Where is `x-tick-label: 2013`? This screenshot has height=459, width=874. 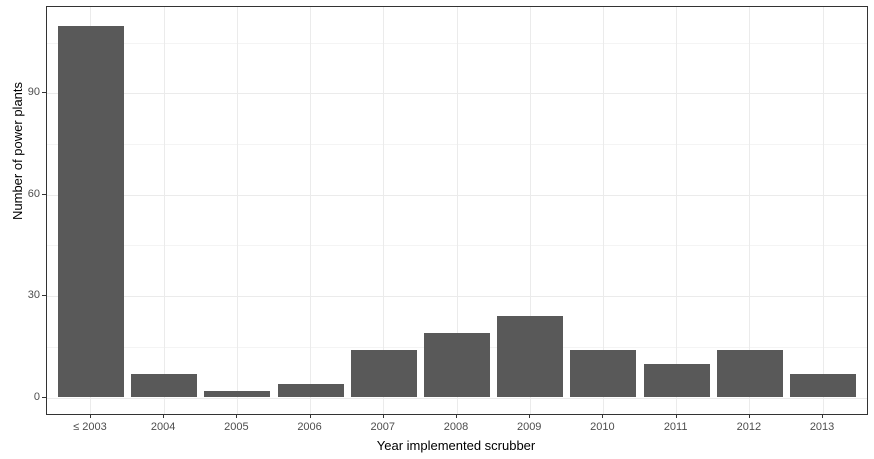
x-tick-label: 2013 is located at coordinates (822, 427).